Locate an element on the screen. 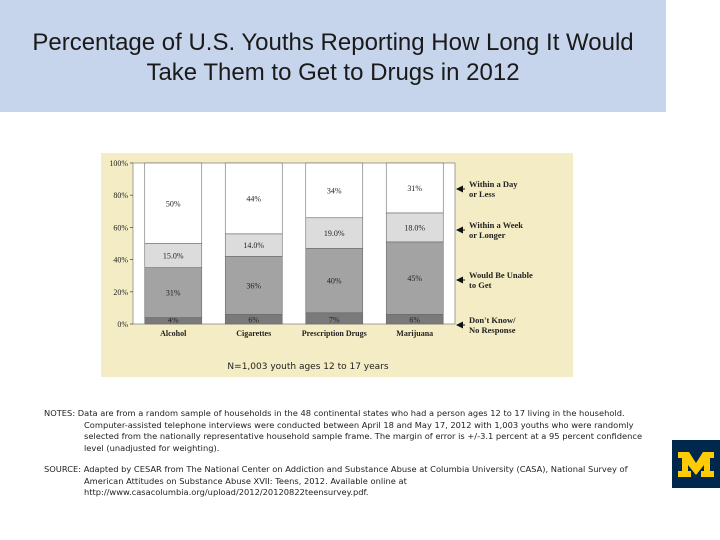 Image resolution: width=720 pixels, height=540 pixels. sample-size-annotation: N=1,003 youth ages 12 to 17 years is located at coordinates (307, 367).